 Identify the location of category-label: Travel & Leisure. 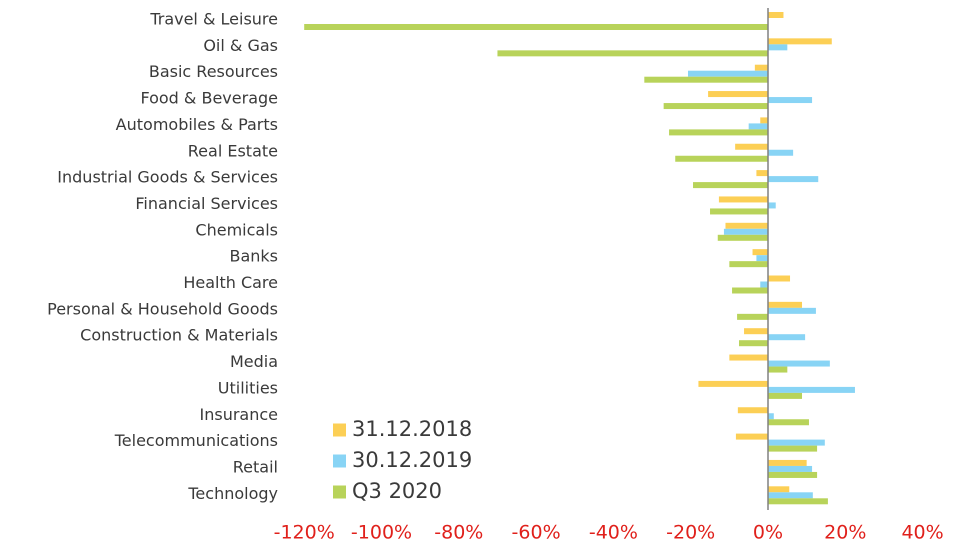
(213, 19).